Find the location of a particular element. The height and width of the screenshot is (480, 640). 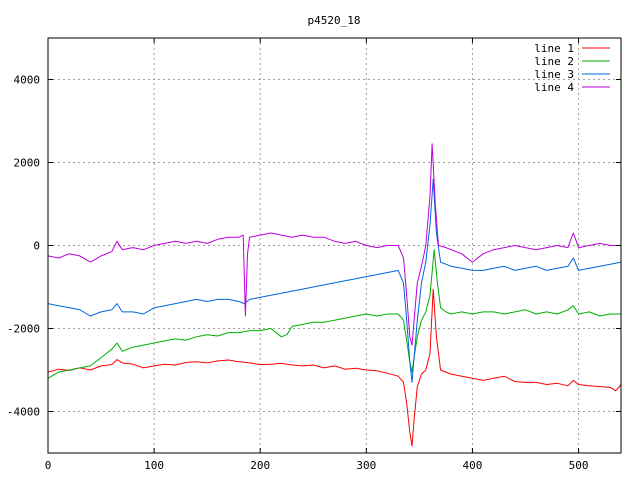

x-tick-label: 300 is located at coordinates (366, 465).